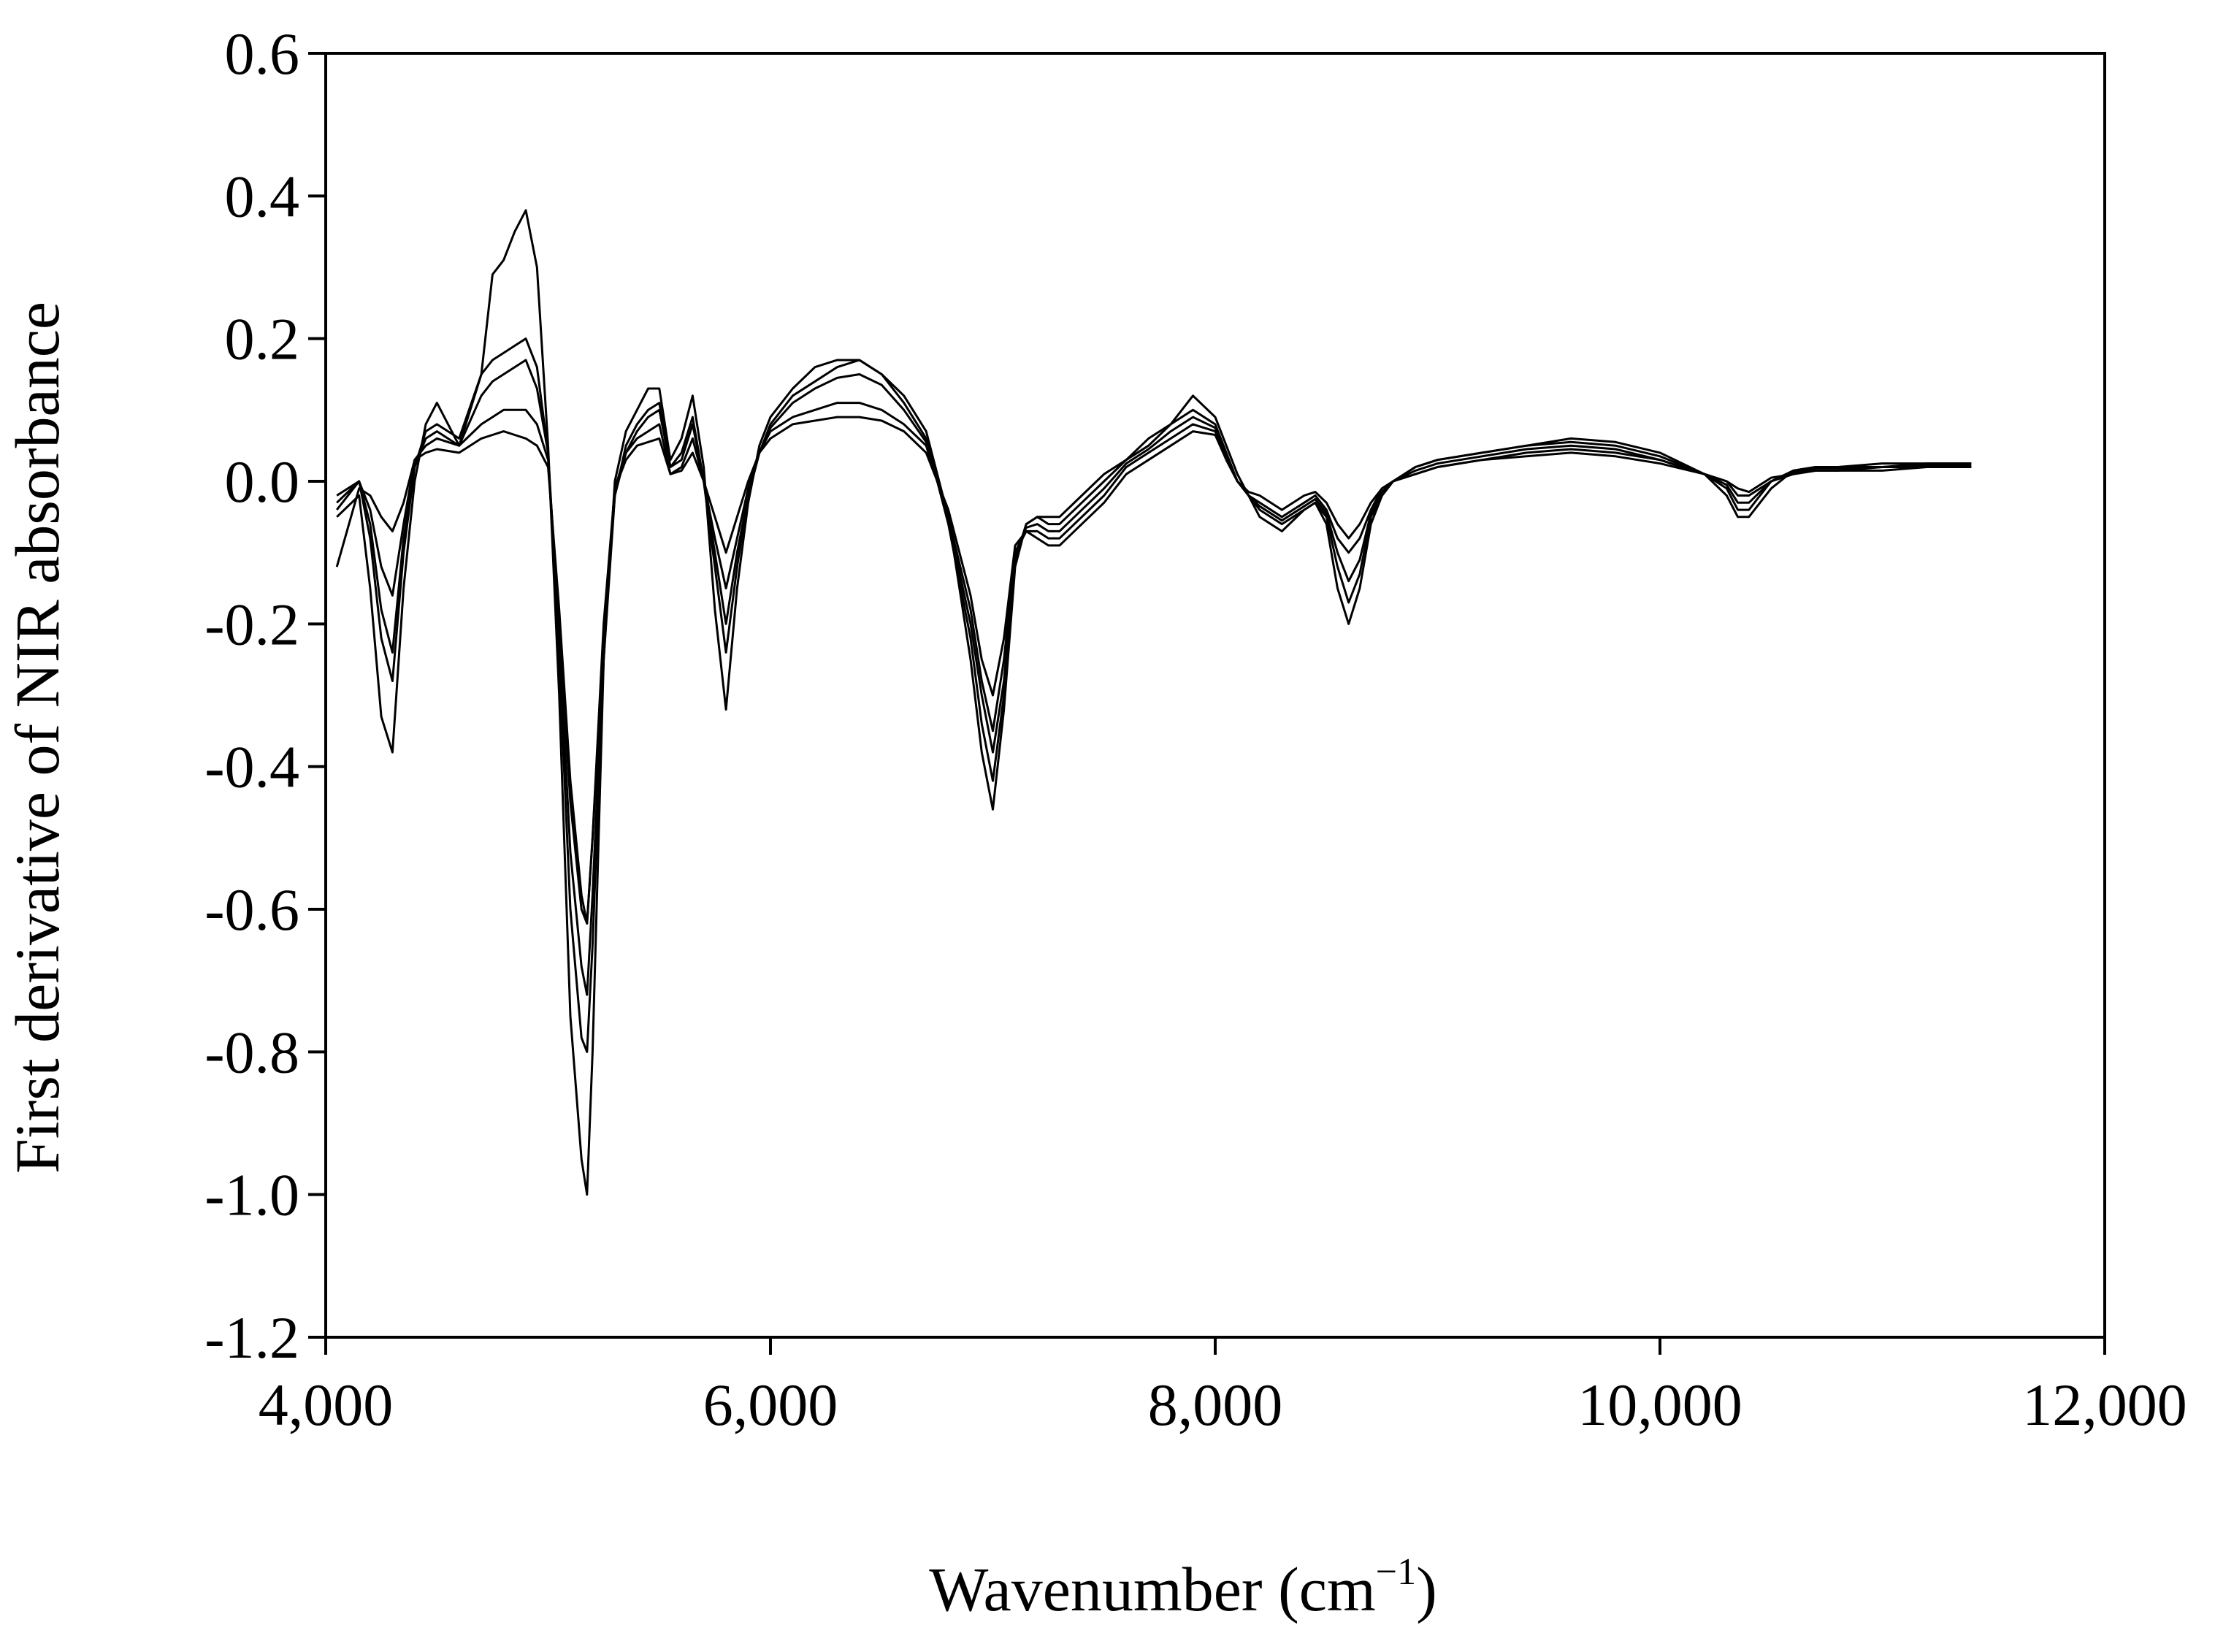 The image size is (2215, 1652). Describe the element at coordinates (1396, 1572) in the screenshot. I see `x-axis-title-superscript: −1` at that location.